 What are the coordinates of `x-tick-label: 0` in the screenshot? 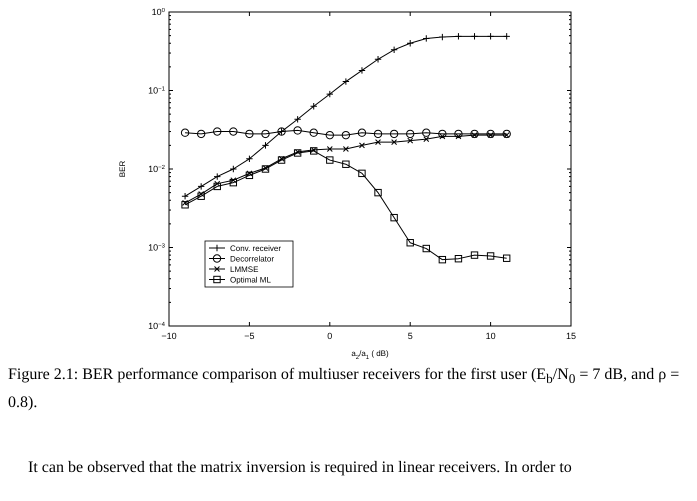 It's located at (329, 336).